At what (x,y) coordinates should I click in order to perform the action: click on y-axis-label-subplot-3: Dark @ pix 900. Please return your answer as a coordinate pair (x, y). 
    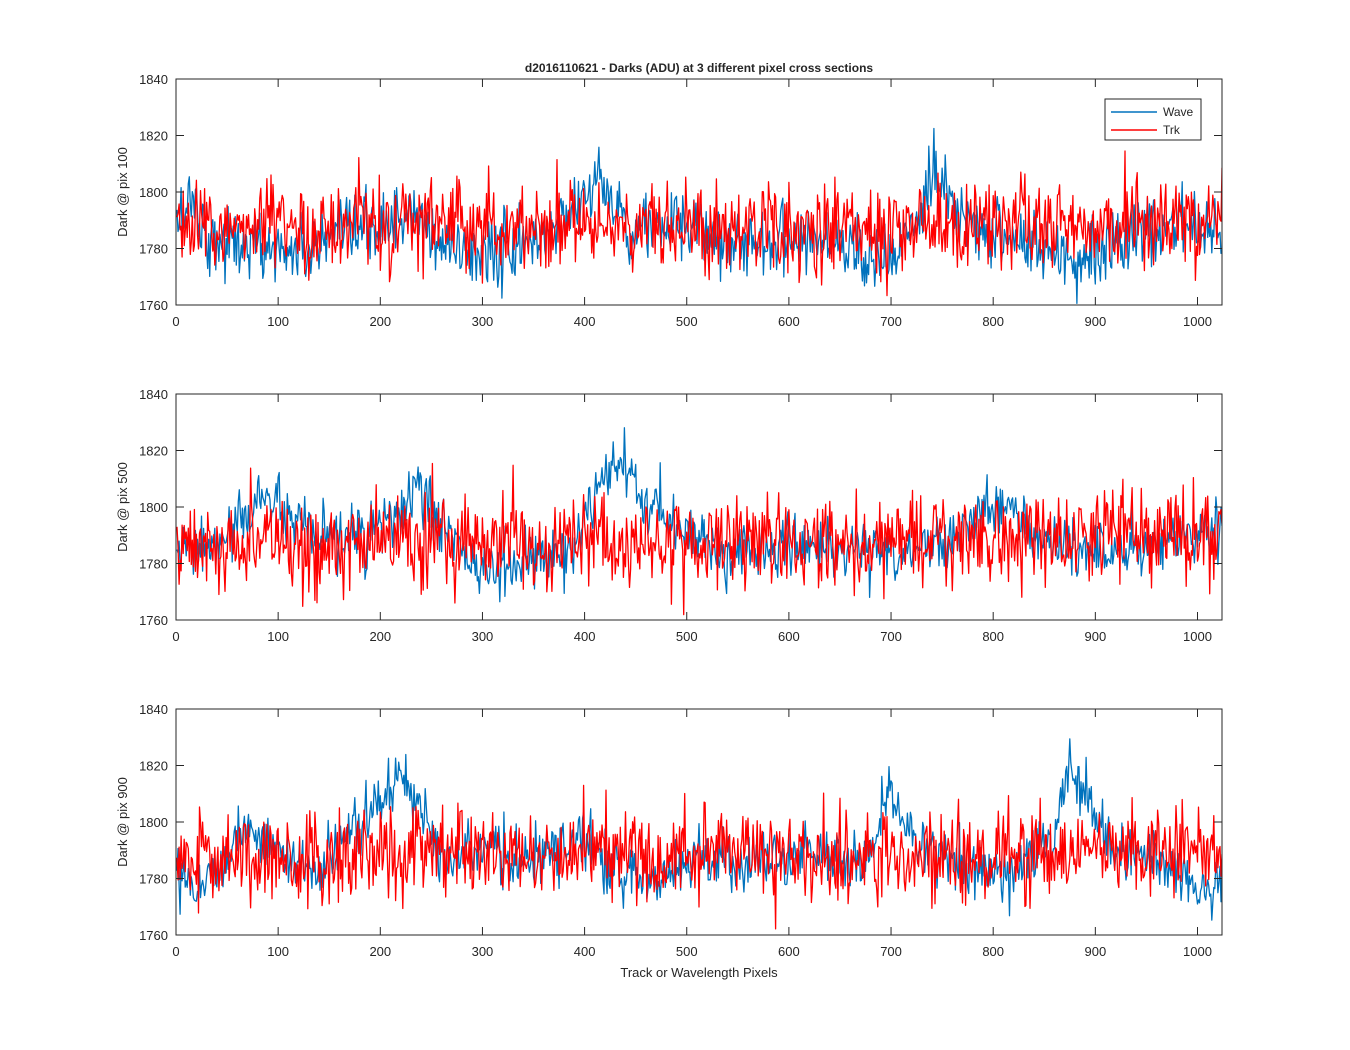
    Looking at the image, I should click on (122, 822).